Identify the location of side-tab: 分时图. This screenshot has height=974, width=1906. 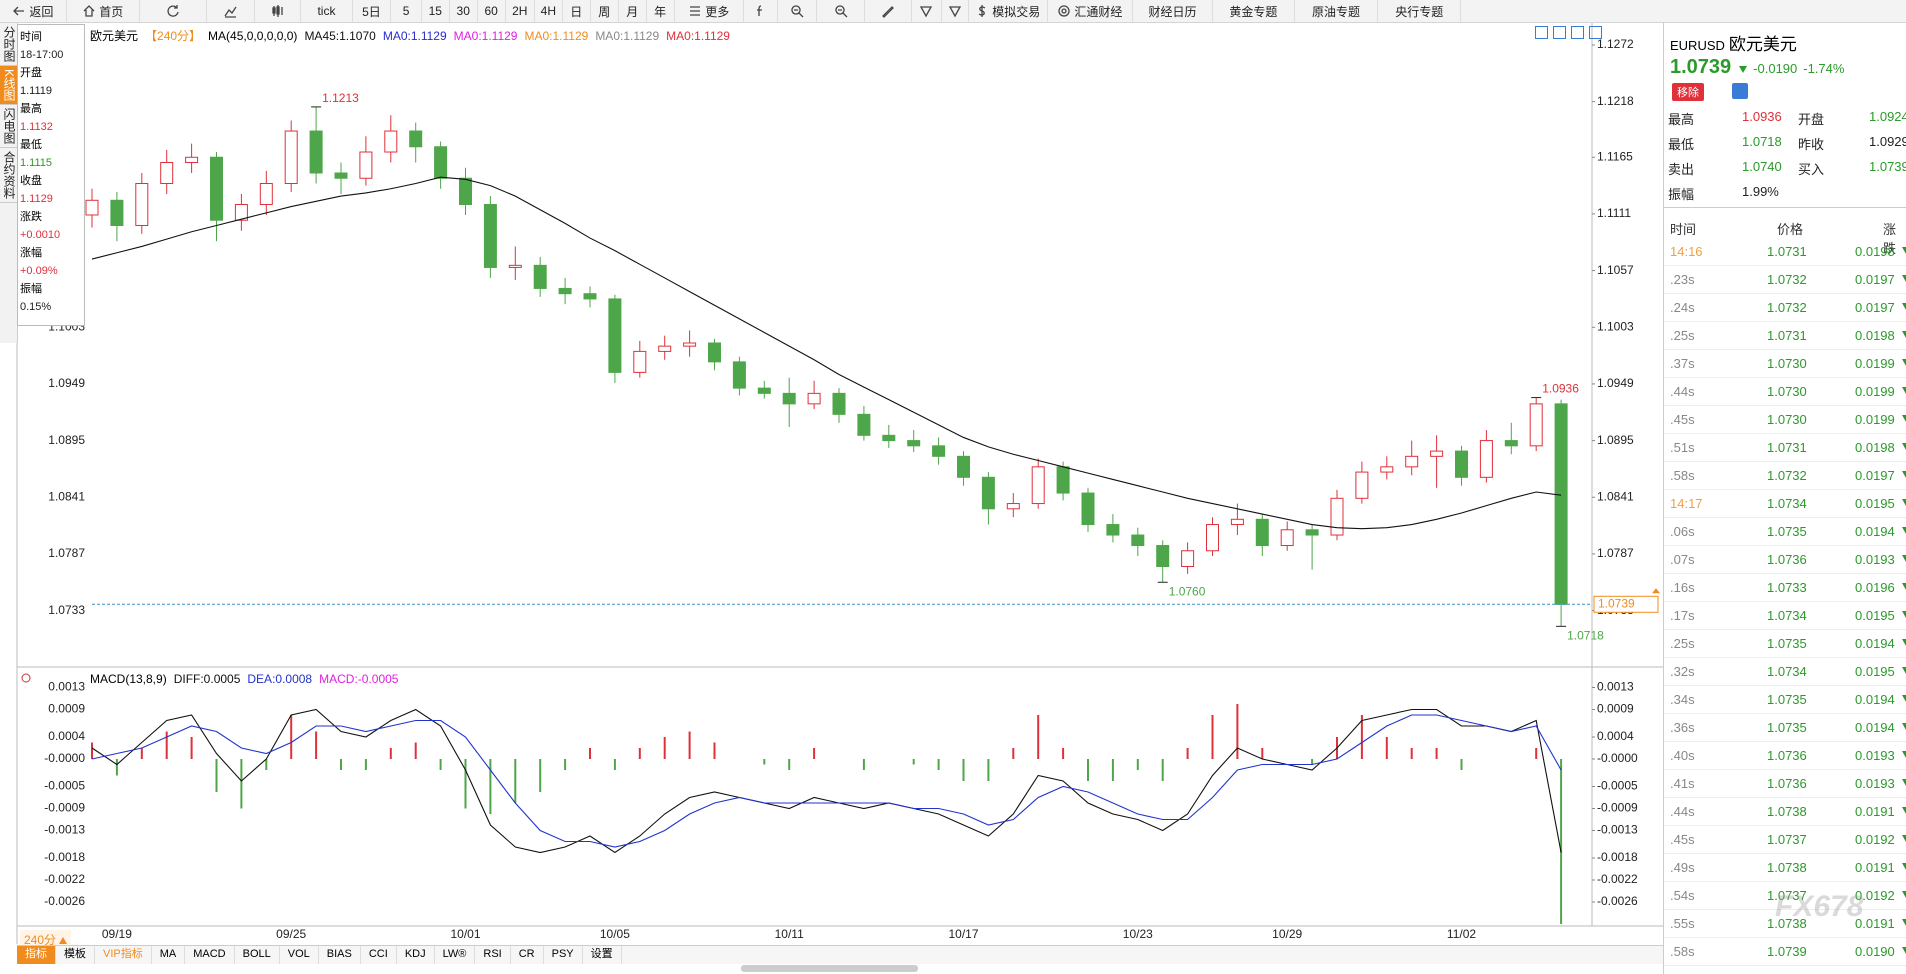
(8, 44).